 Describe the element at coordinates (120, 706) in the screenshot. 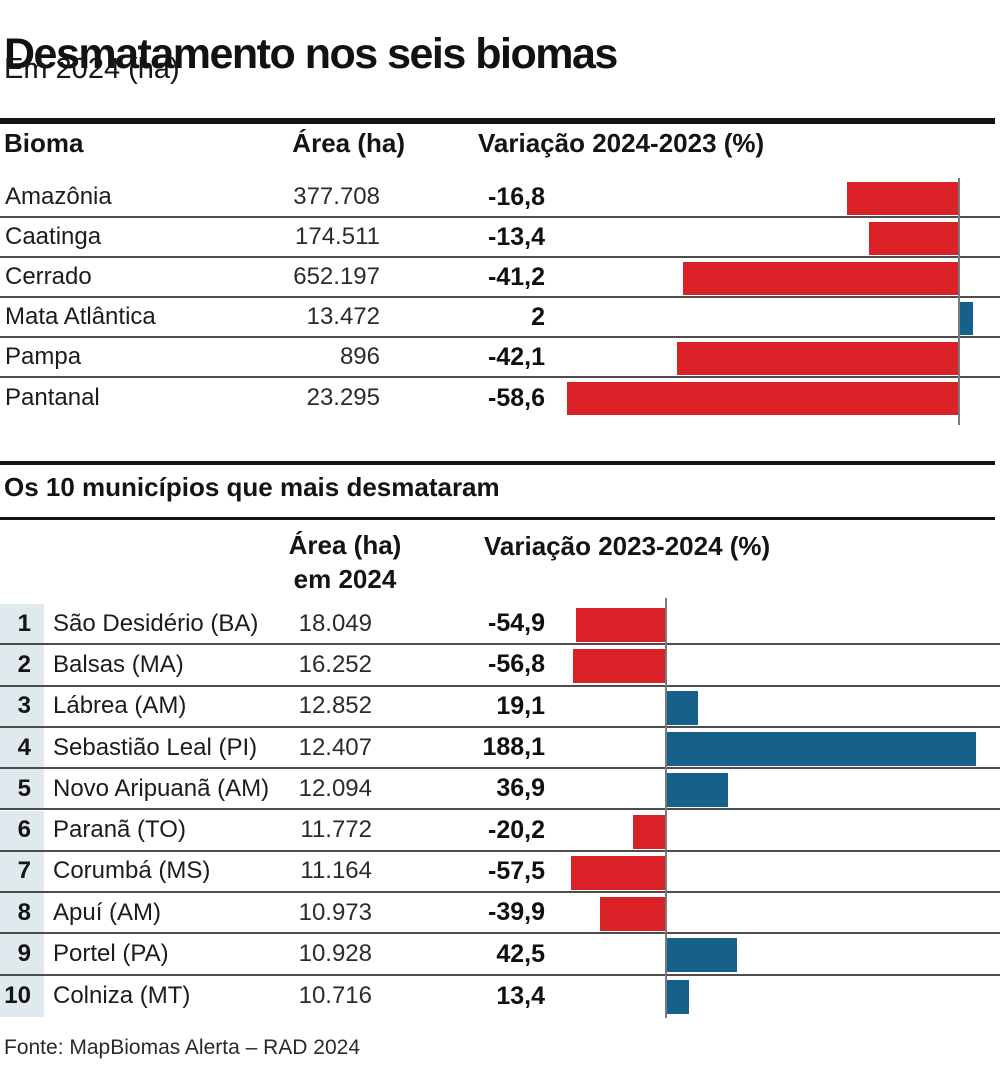

I see `row-label: Lábrea (AM)` at that location.